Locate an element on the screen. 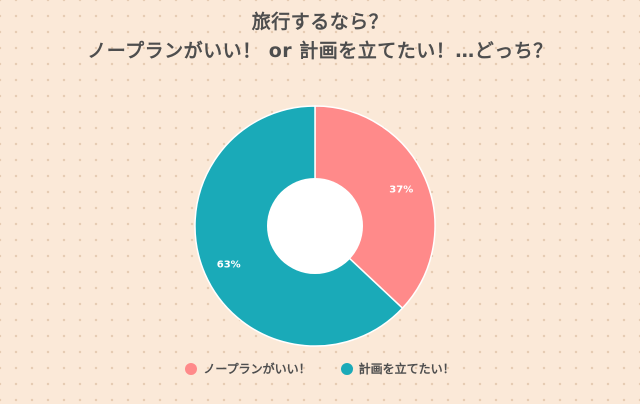 Image resolution: width=640 pixels, height=404 pixels. data-label-plan: 63% is located at coordinates (229, 264).